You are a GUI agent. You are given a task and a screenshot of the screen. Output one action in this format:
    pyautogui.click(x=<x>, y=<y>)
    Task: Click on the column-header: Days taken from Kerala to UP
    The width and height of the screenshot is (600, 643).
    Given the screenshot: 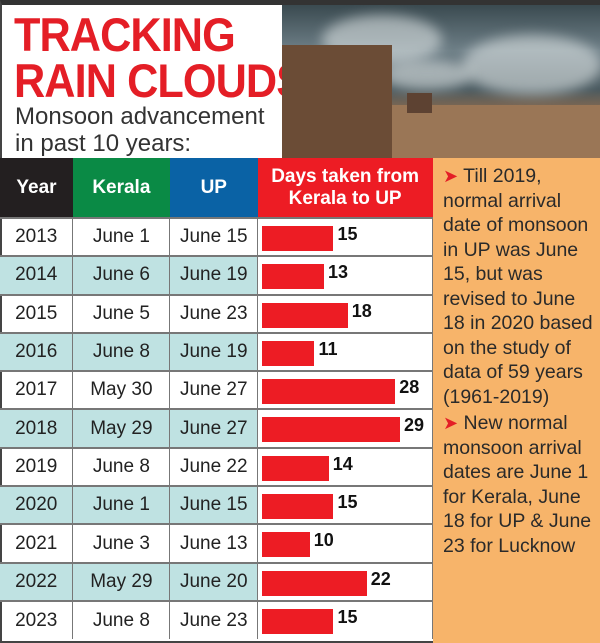 What is the action you would take?
    pyautogui.click(x=345, y=188)
    